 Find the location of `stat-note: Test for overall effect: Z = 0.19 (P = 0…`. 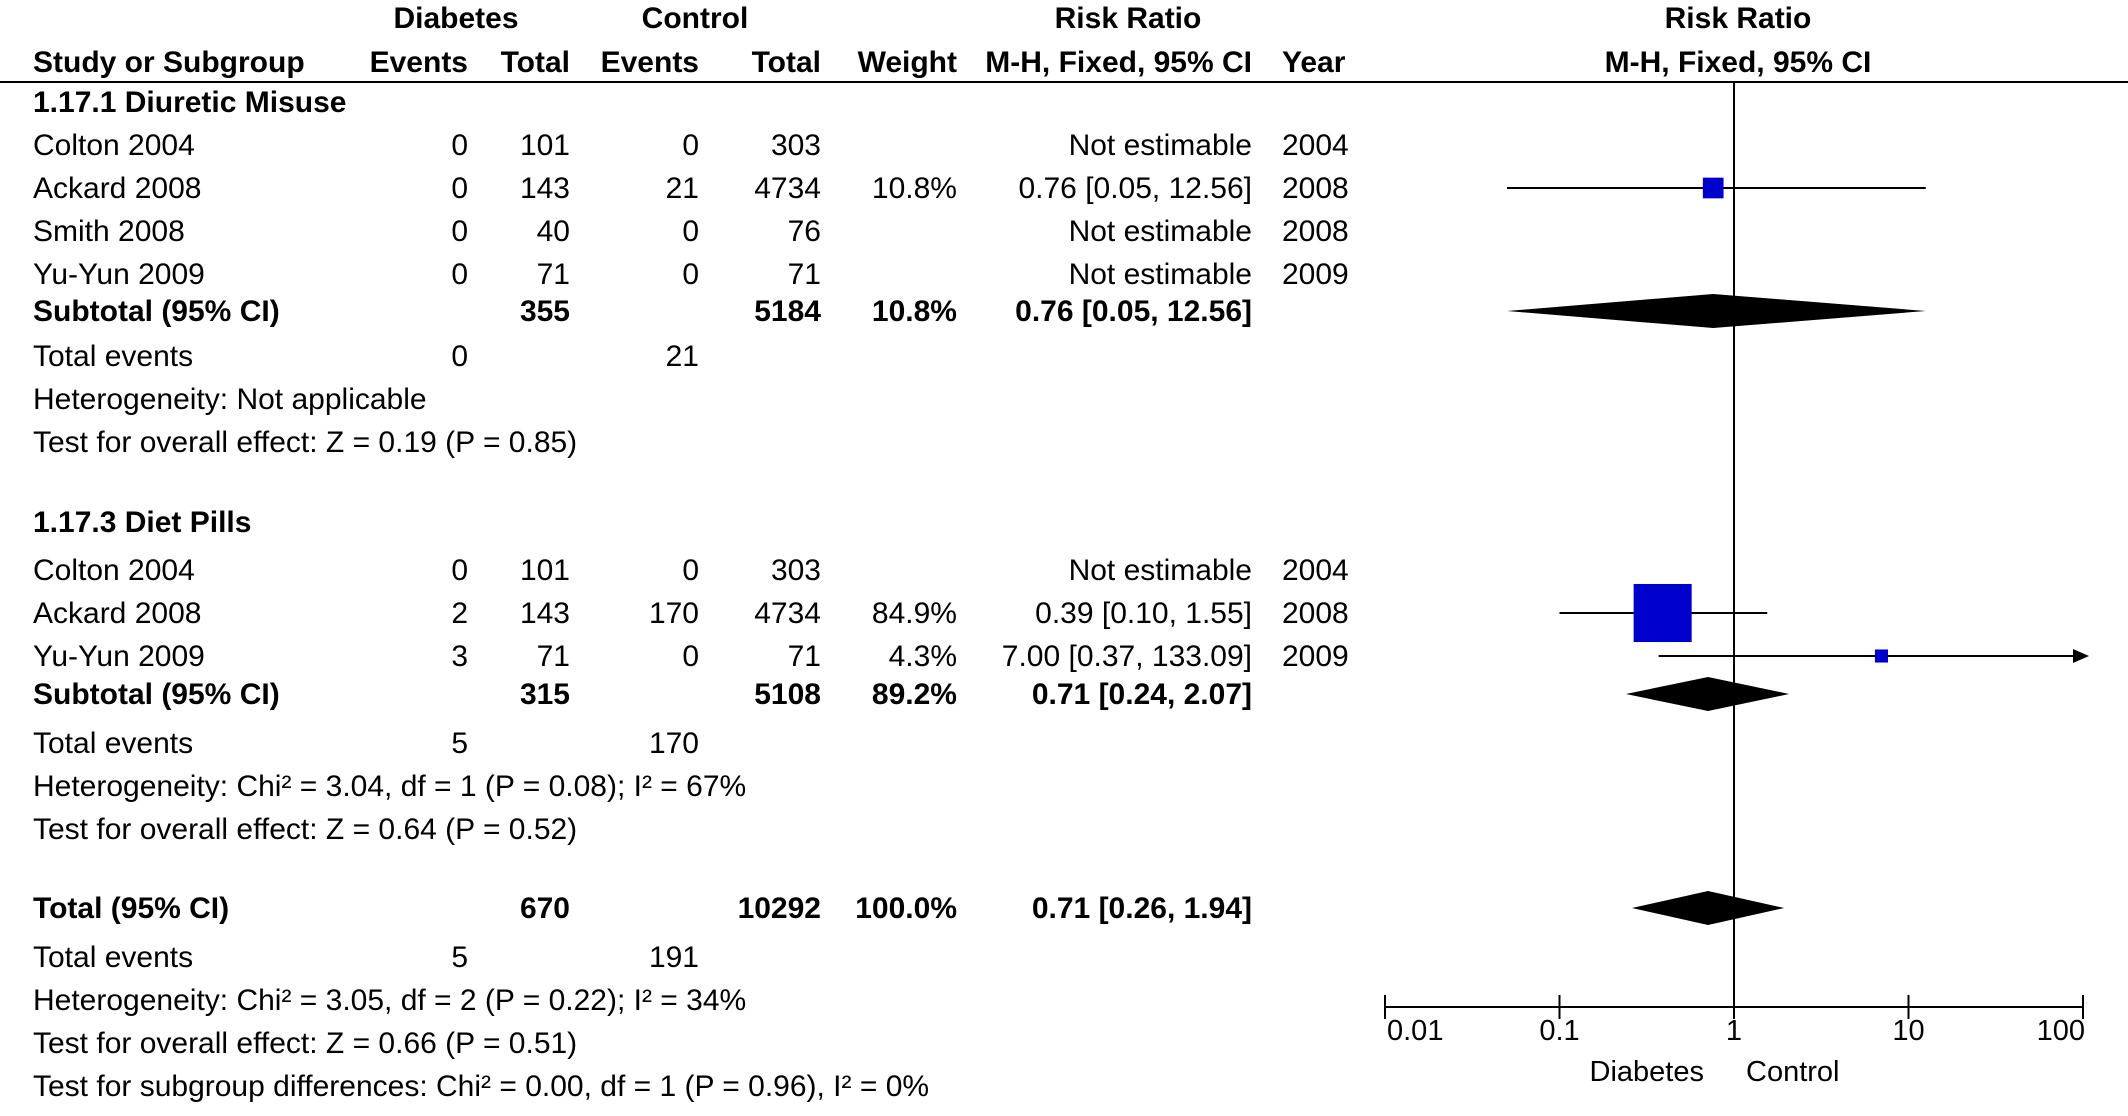

stat-note: Test for overall effect: Z = 0.19 (P = 0… is located at coordinates (305, 442).